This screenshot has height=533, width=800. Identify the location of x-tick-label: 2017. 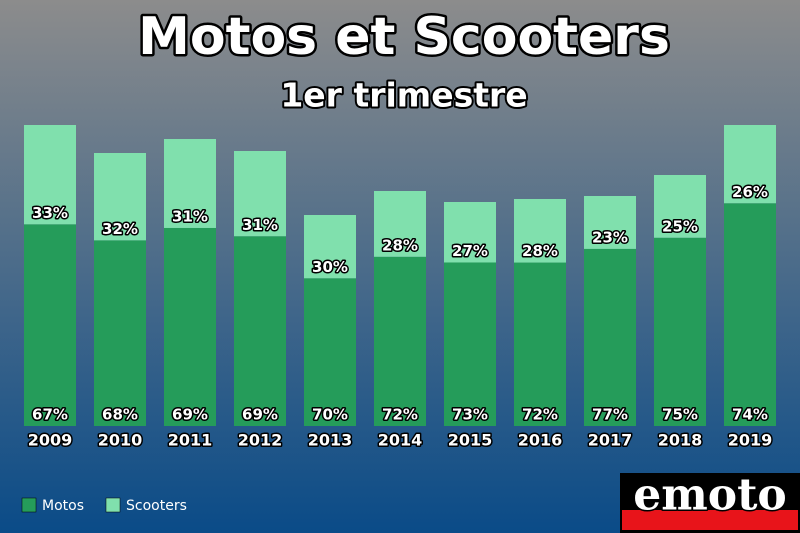
(610, 440).